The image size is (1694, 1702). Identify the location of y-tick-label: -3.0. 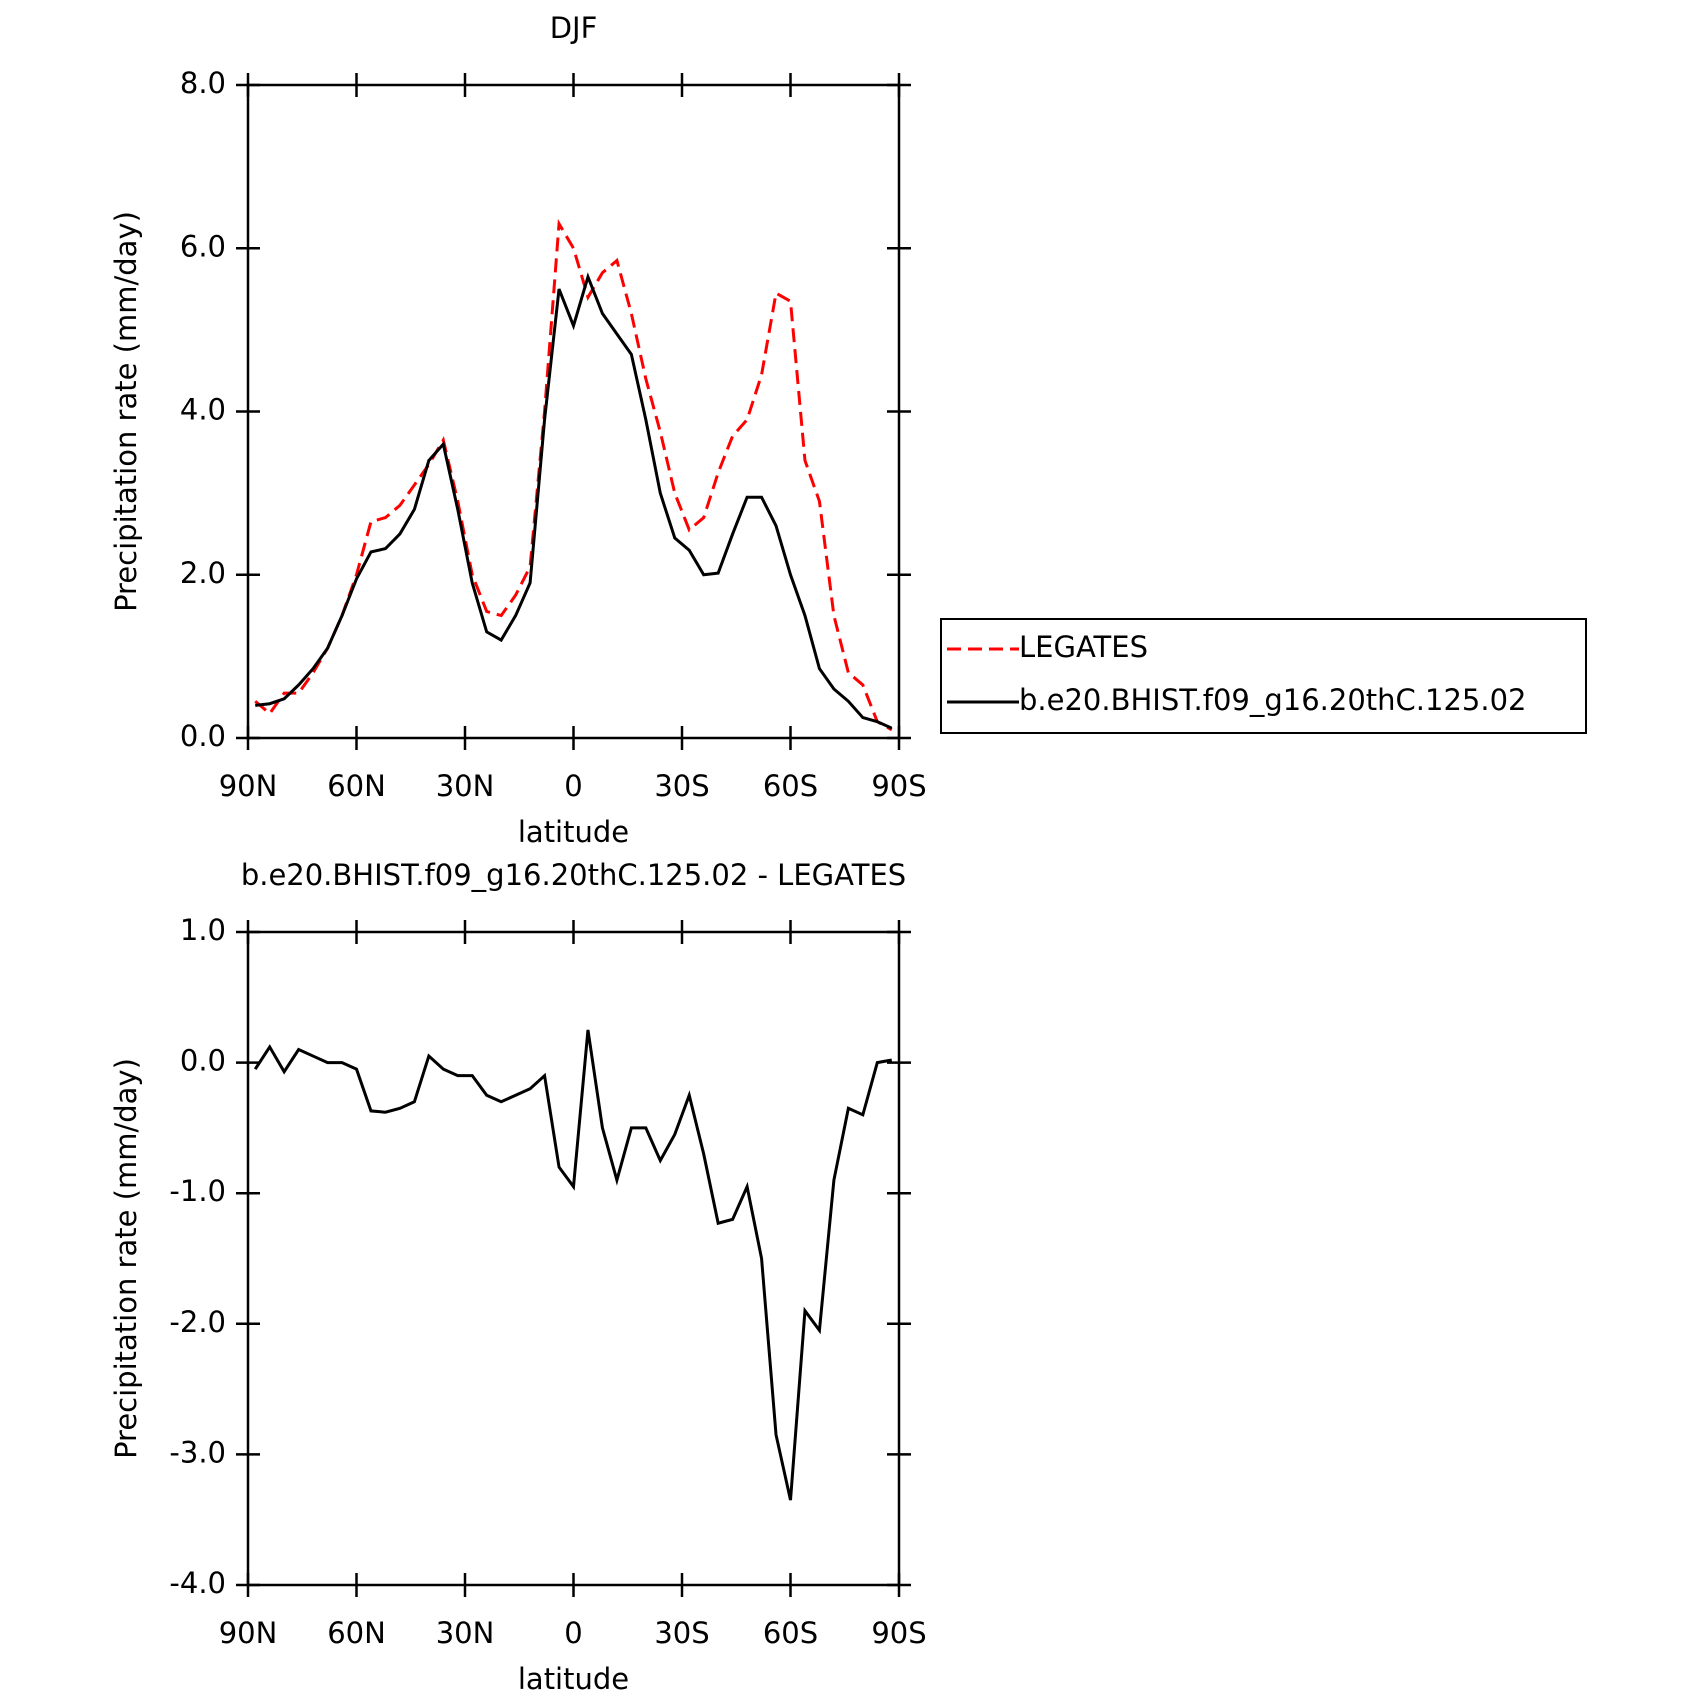
(197, 1452).